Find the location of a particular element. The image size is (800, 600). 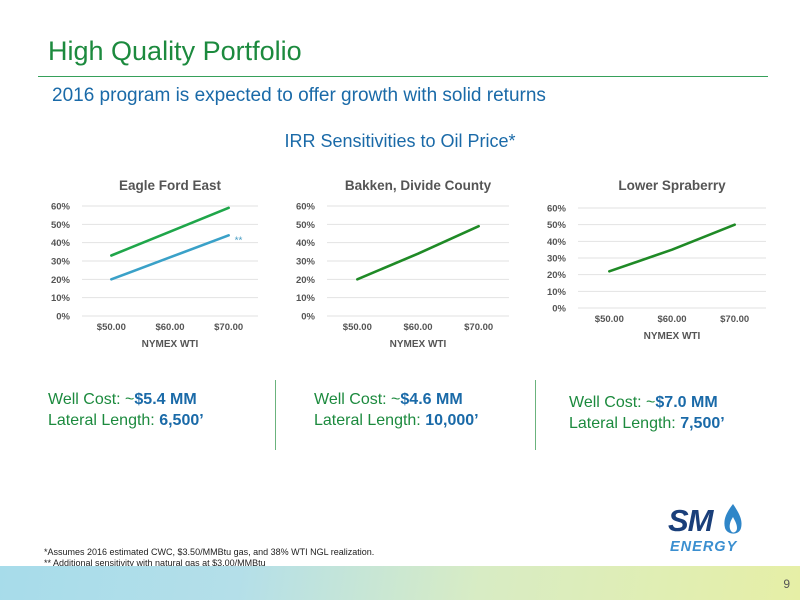

well-cost-line: Well Cost: ~$7.0 MM is located at coordinates (647, 402).